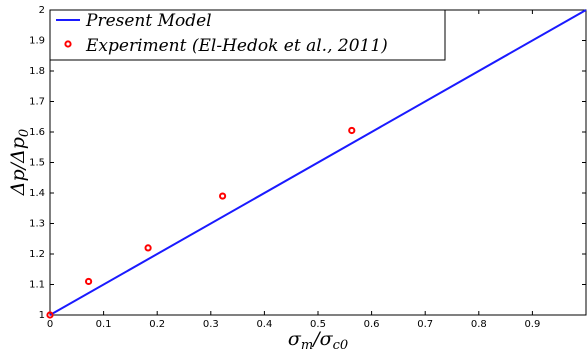 The image size is (588, 356). Describe the element at coordinates (211, 324) in the screenshot. I see `x-tick-label: 0.3` at that location.